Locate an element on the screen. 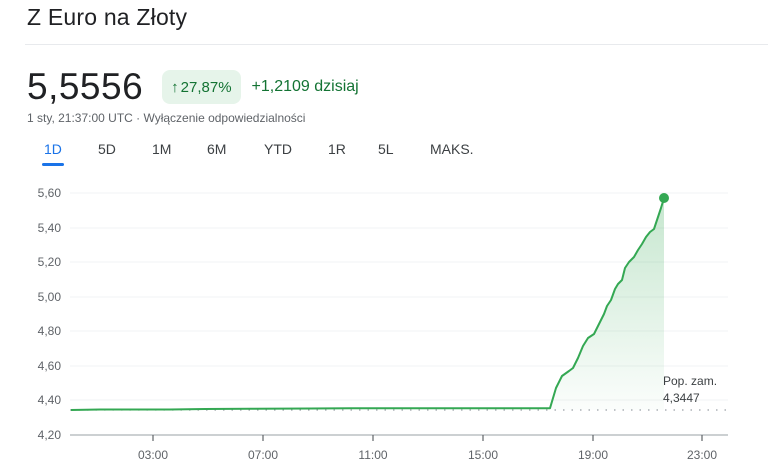 This screenshot has height=469, width=768. quote-row: 5,5556 ↑ 27,87% +1,2109 dzisiaj is located at coordinates (193, 87).